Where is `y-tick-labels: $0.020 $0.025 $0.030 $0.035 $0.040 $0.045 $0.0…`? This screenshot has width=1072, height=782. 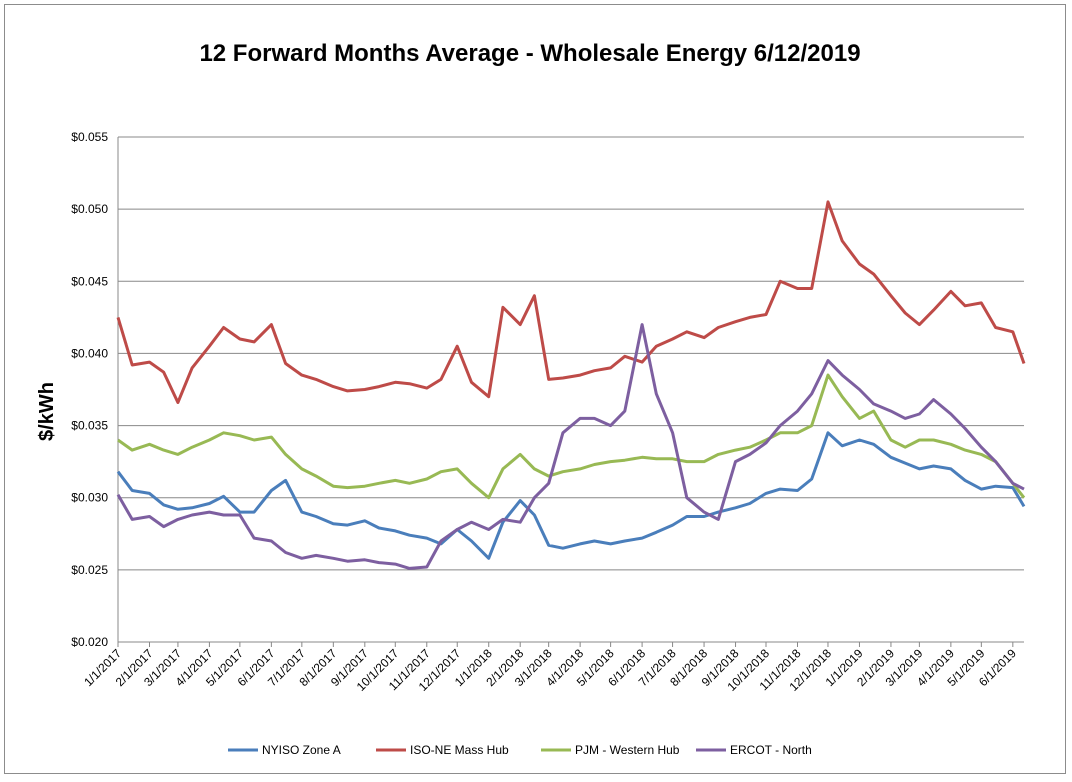
y-tick-labels: $0.020 $0.025 $0.030 $0.035 $0.040 $0.045 $0.0… is located at coordinates (89, 389).